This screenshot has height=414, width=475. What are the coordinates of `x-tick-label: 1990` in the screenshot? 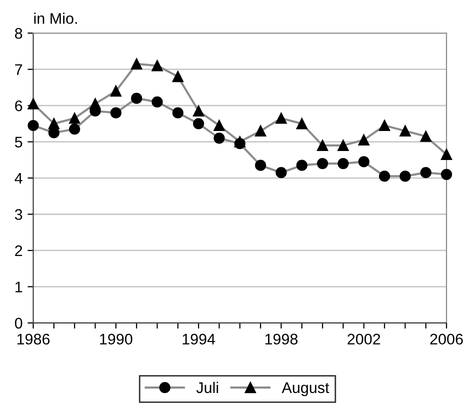 It's located at (116, 339).